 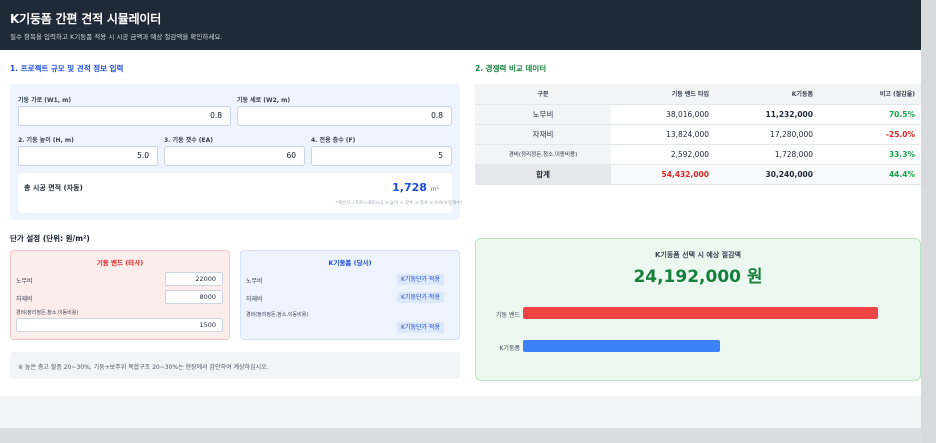 I want to click on row-kform: 17,280,000, so click(x=767, y=134).